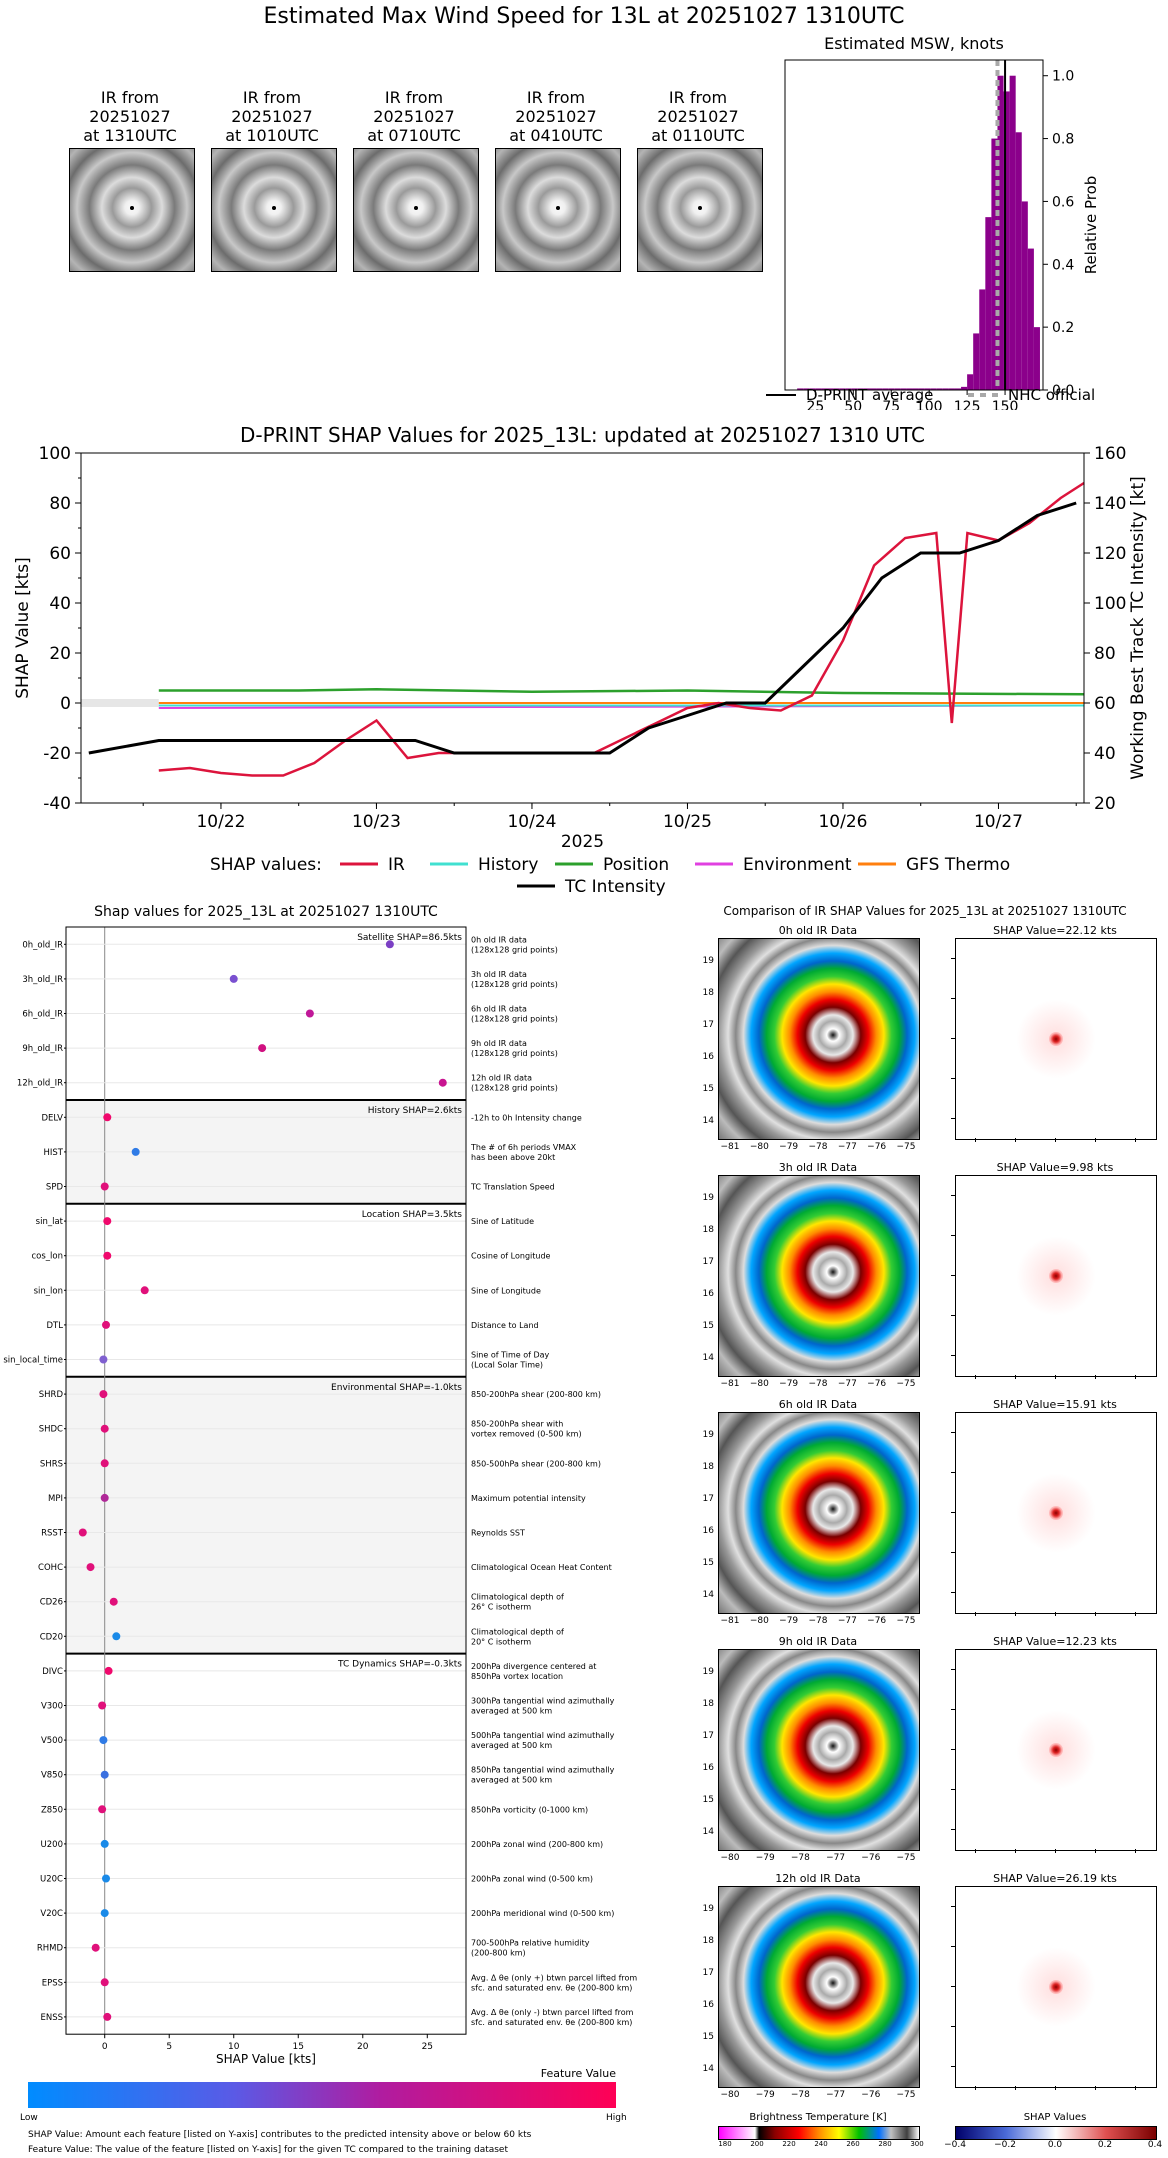 This screenshot has width=1168, height=2158. Describe the element at coordinates (399, 1665) in the screenshot. I see `group-label: TC Dynamics SHAP=-0.3kts` at that location.